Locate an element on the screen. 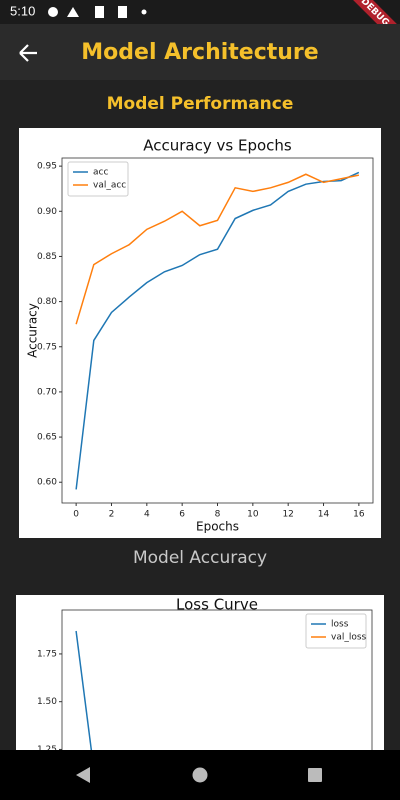  x-tick-label: 2 is located at coordinates (112, 515).